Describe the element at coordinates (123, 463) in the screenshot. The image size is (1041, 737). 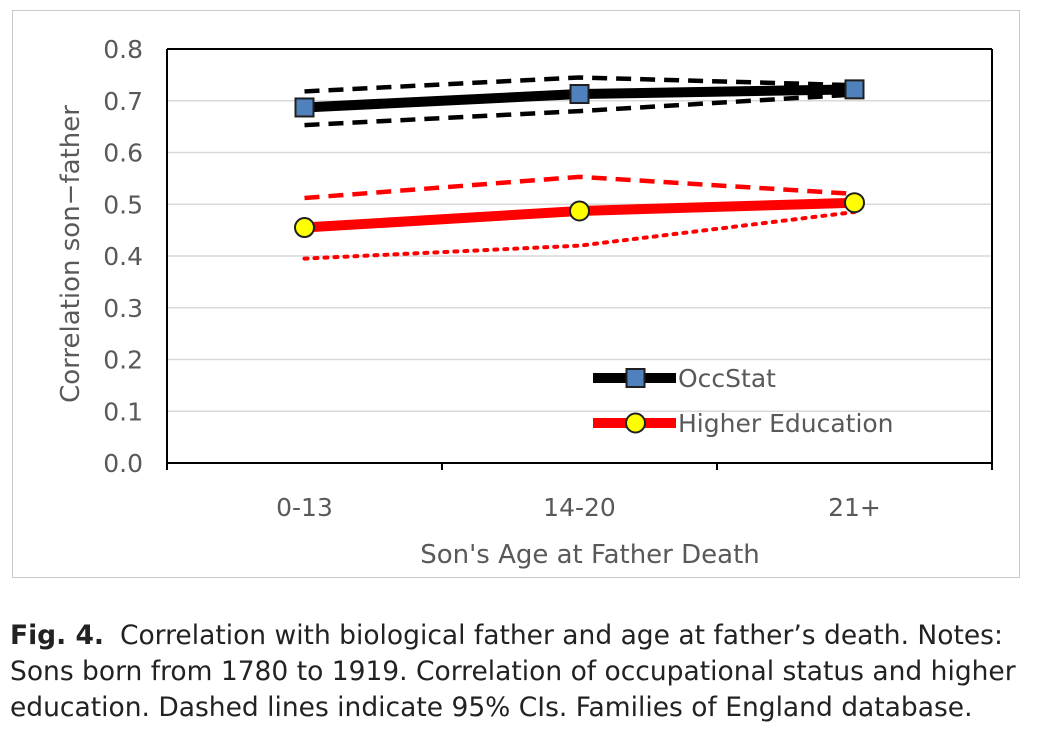
I see `y-tick-label: 0.0` at that location.